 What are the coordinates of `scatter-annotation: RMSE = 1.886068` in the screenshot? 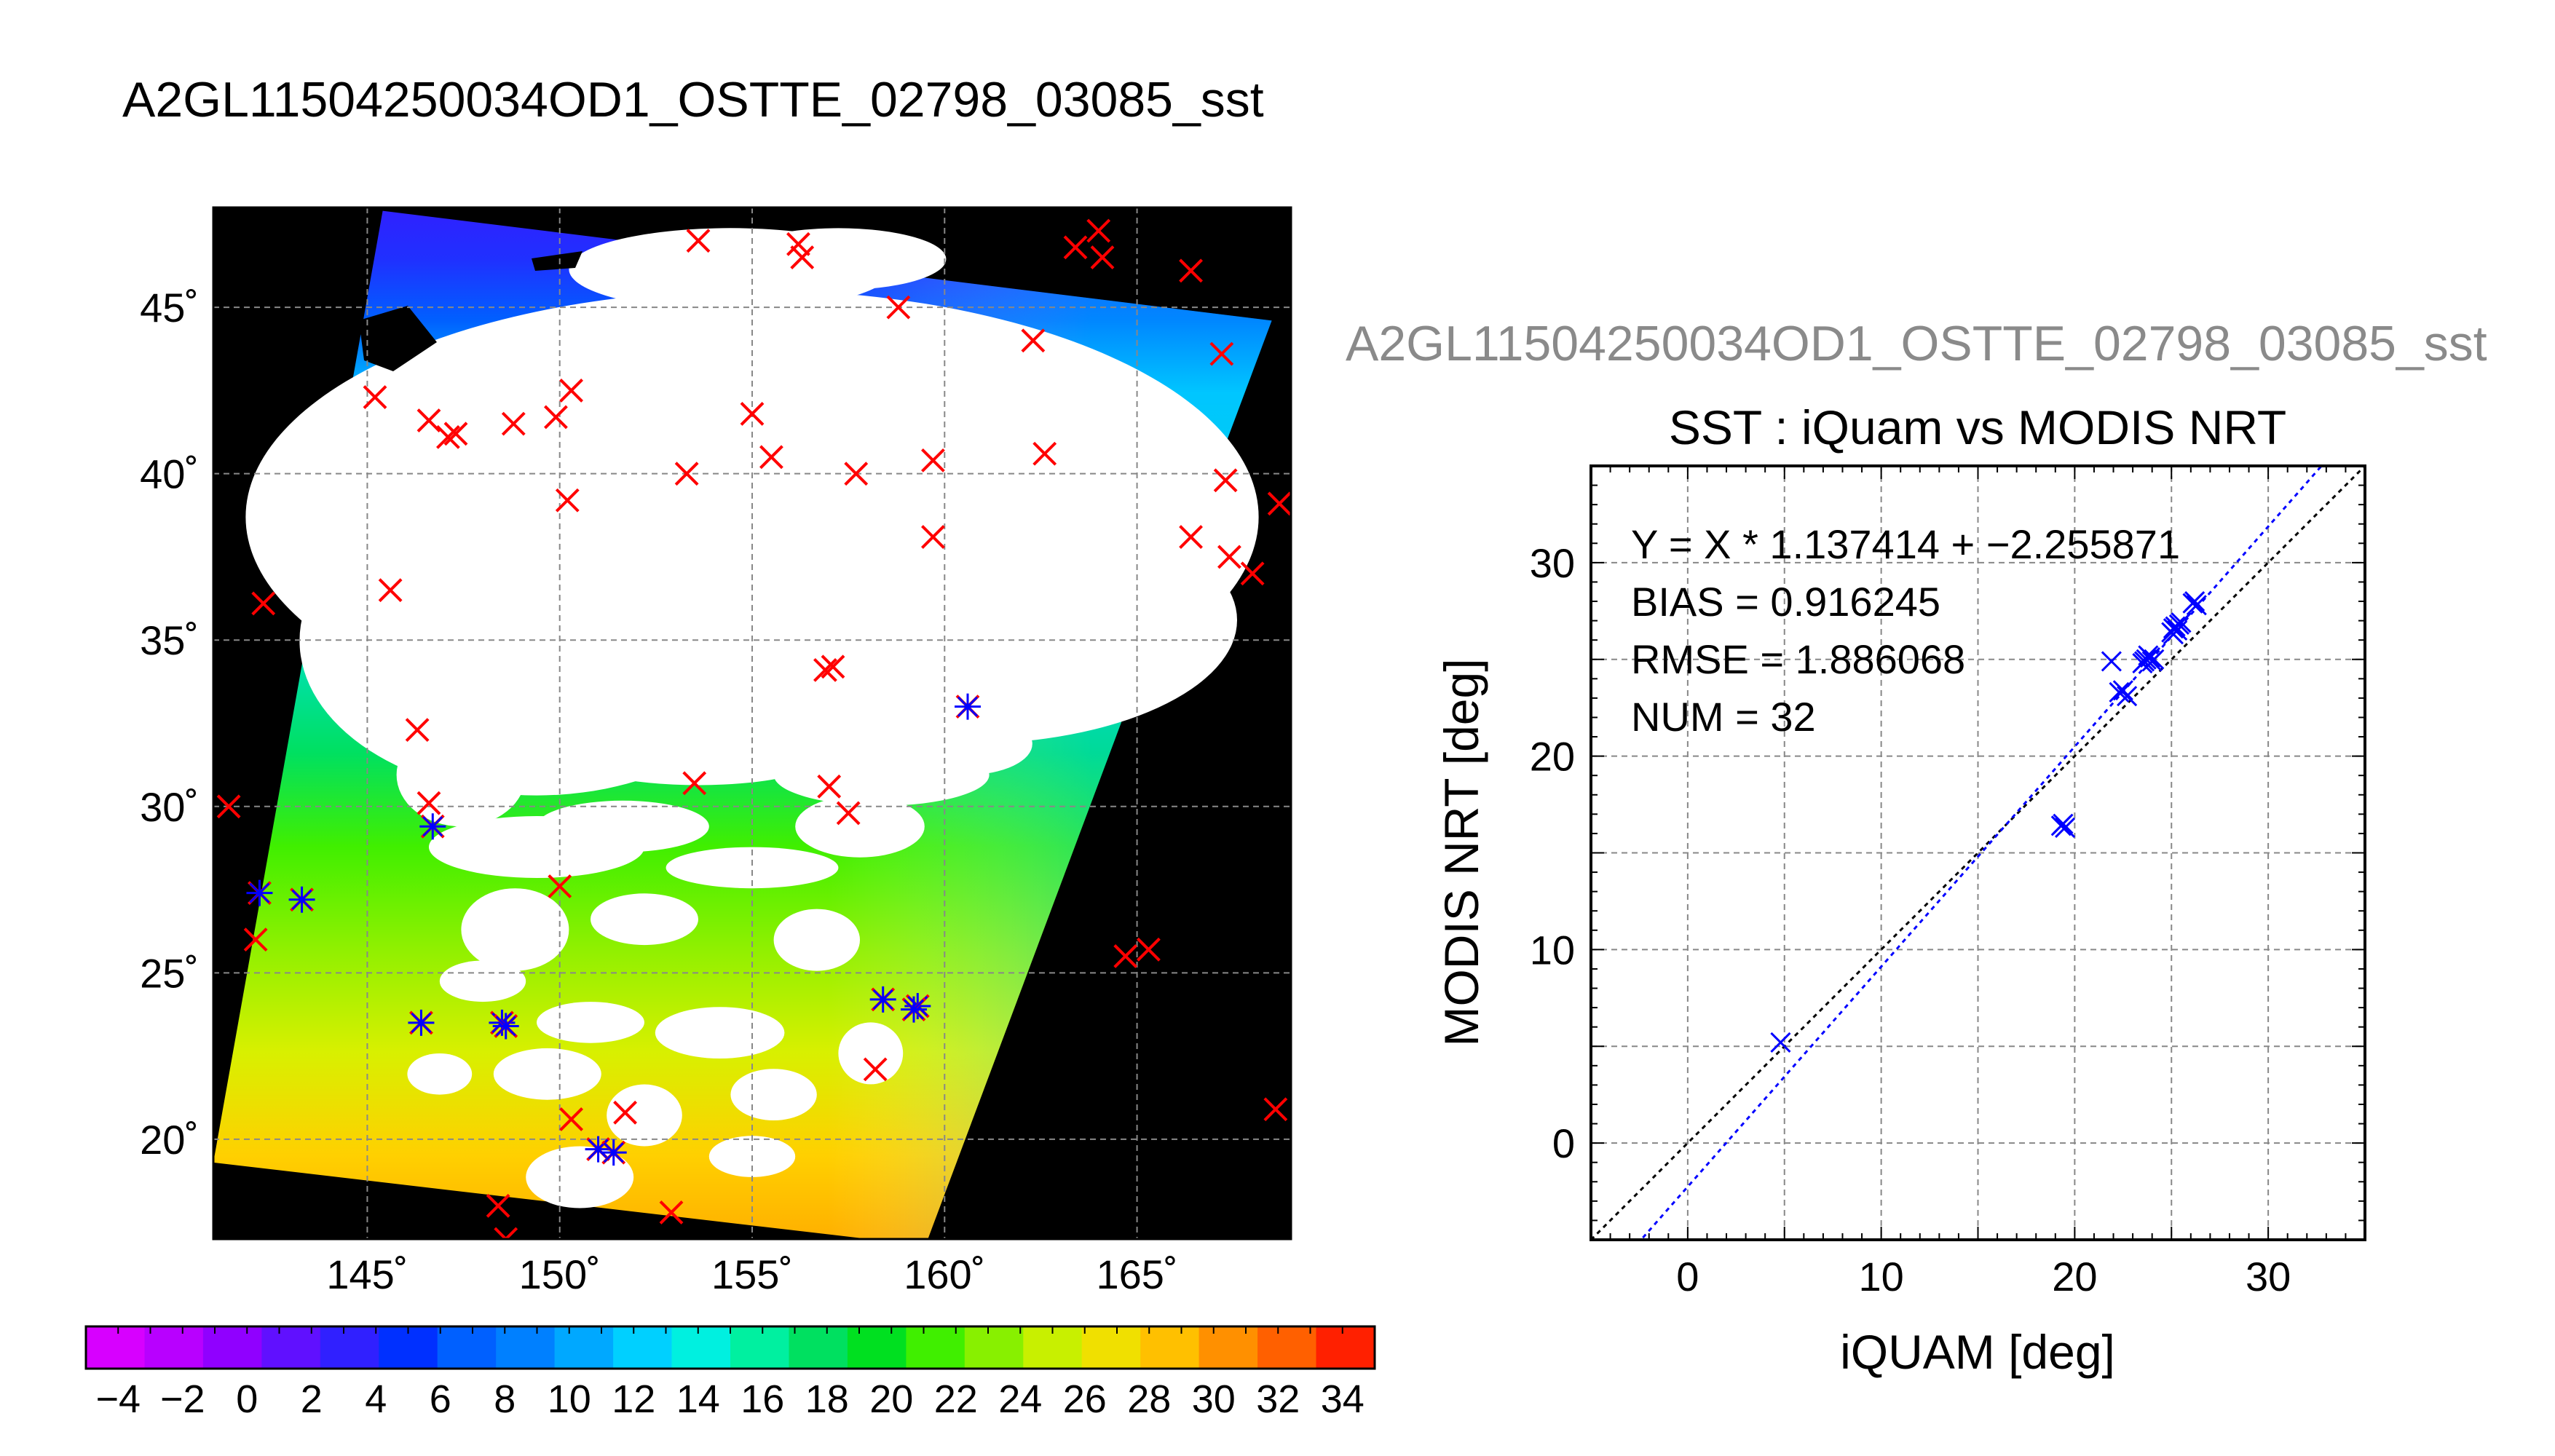 It's located at (1798, 659).